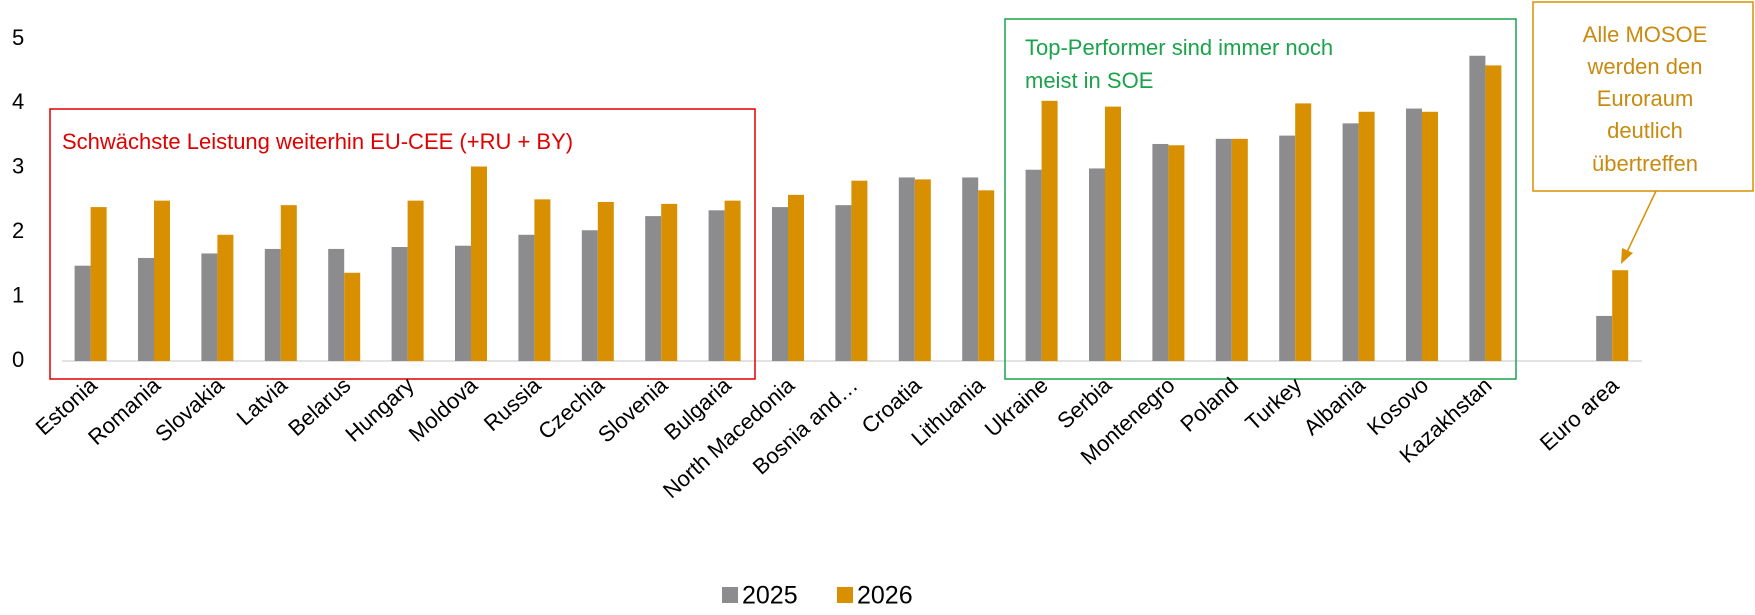 The image size is (1755, 615). What do you see at coordinates (1641, 221) in the screenshot?
I see `arrow-line` at bounding box center [1641, 221].